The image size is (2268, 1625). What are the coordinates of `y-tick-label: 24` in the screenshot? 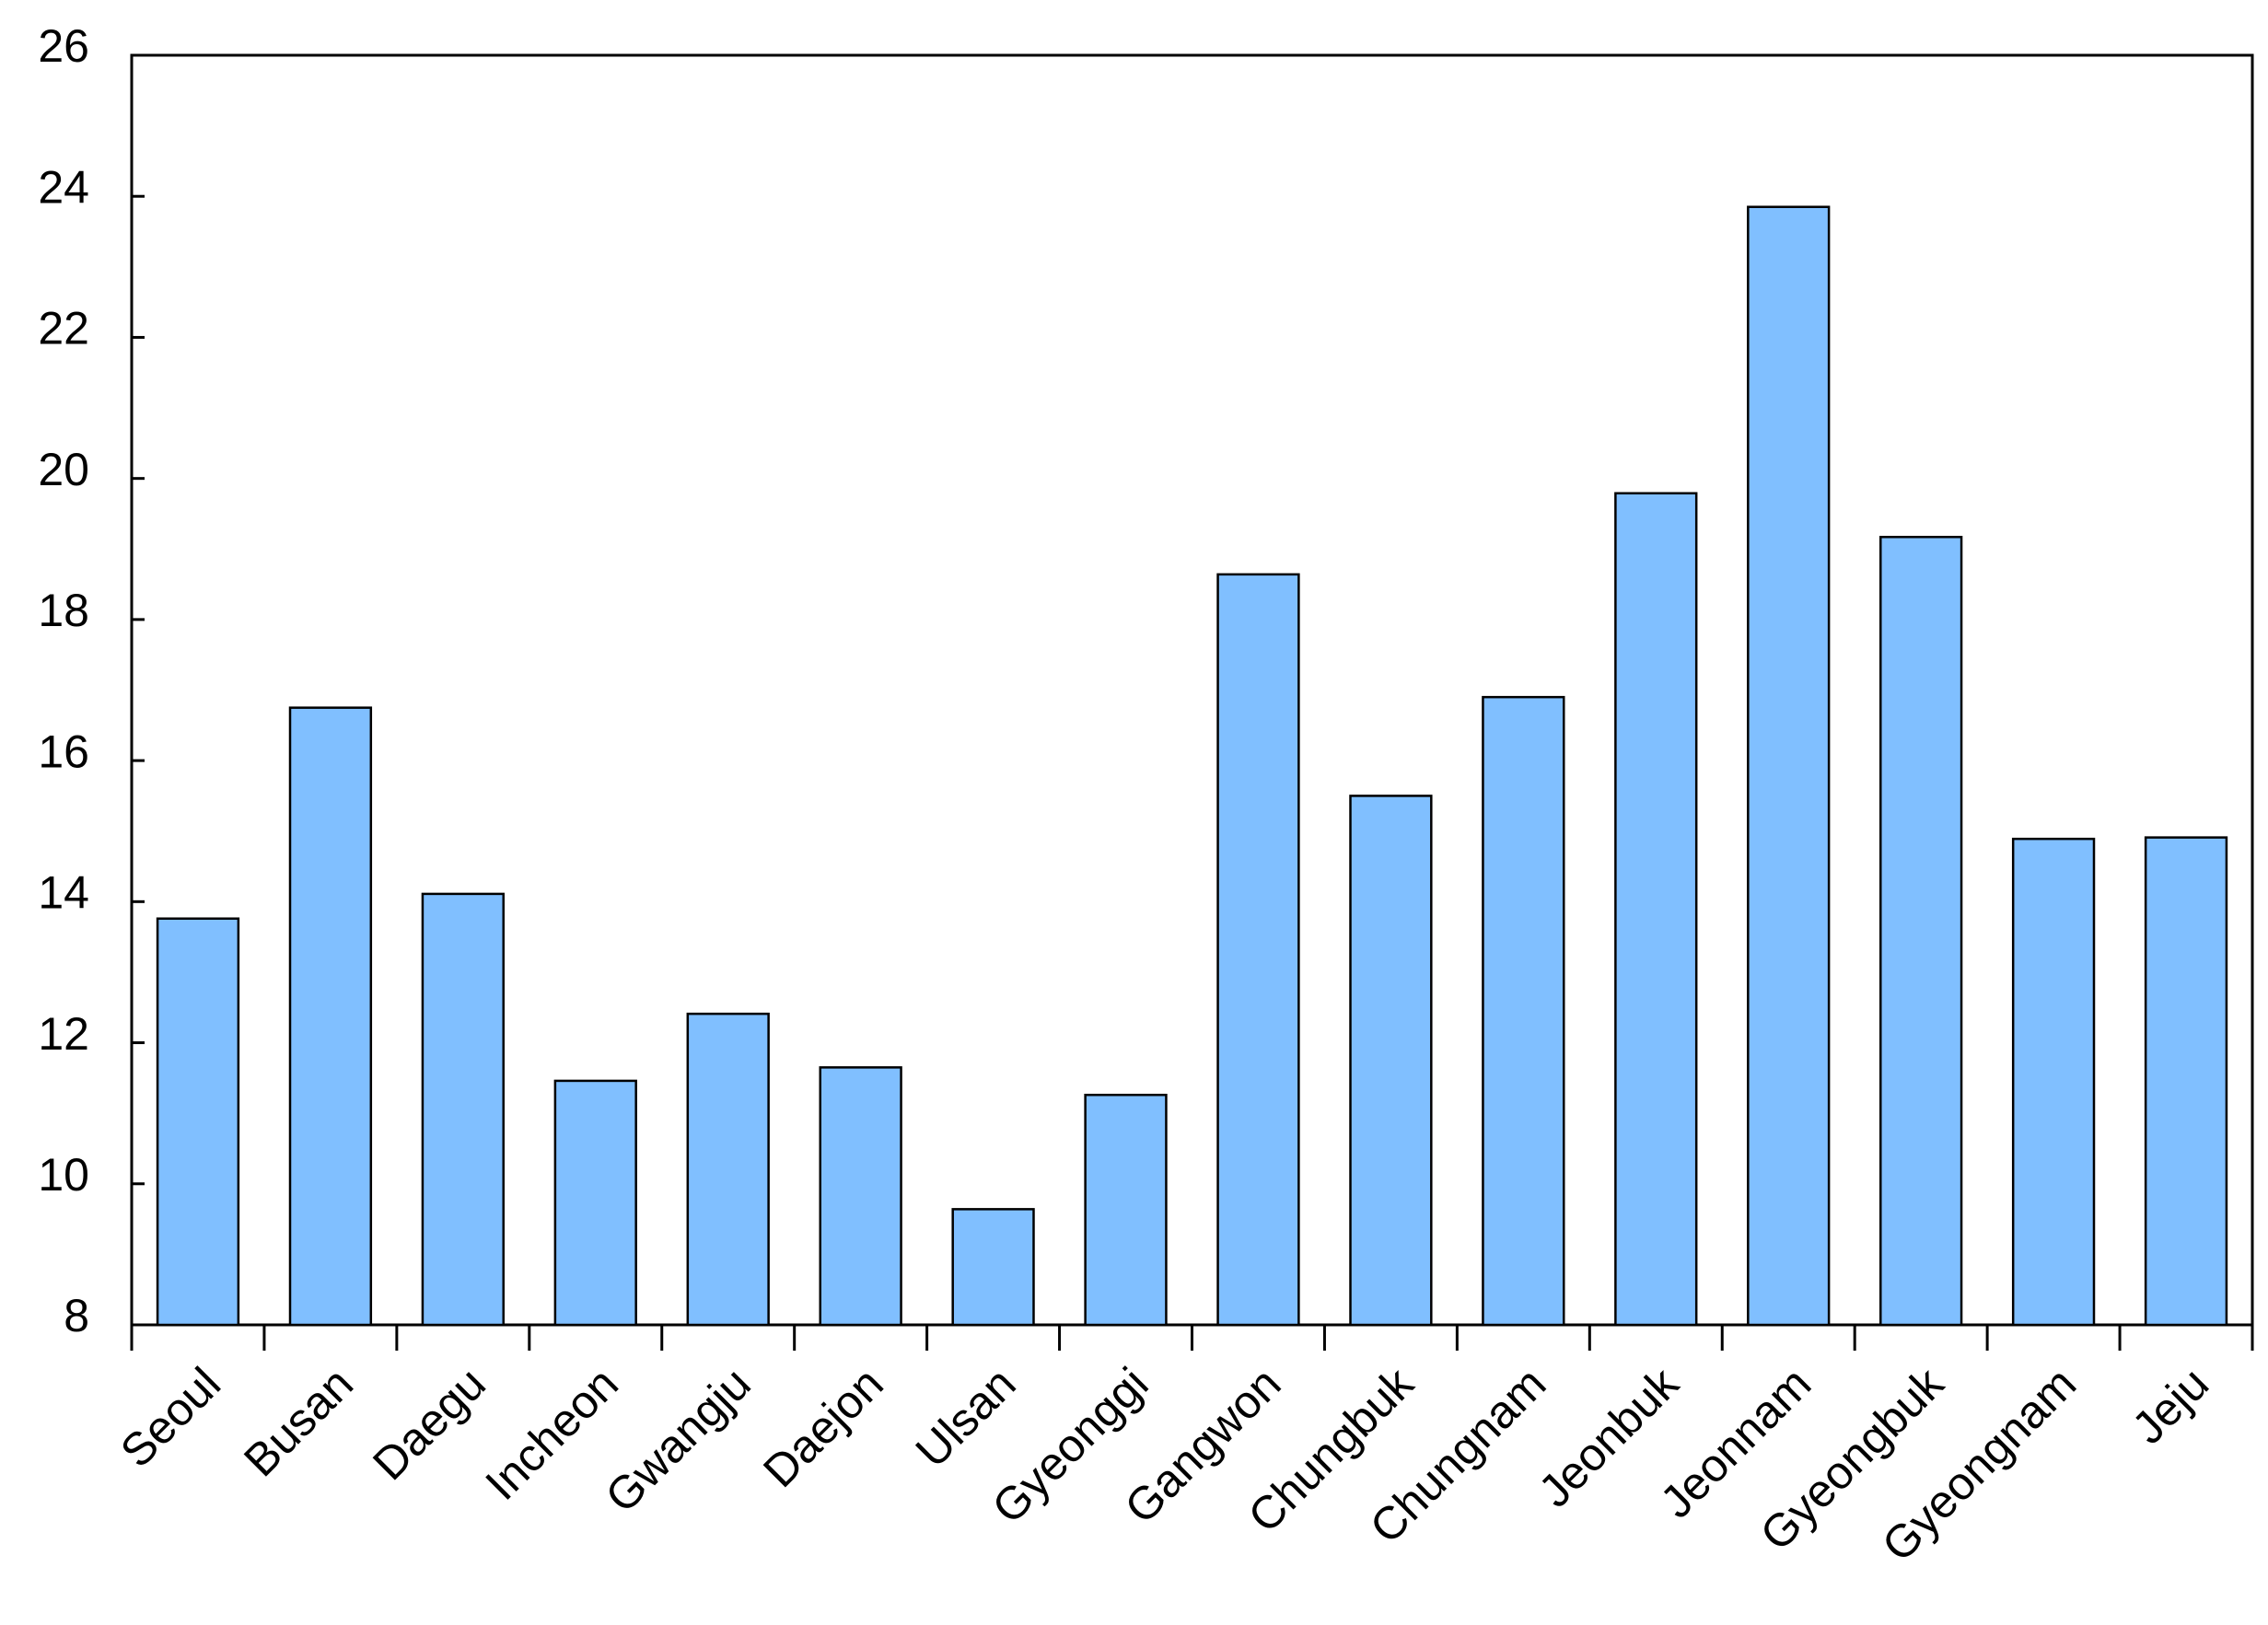 It's located at (64, 187).